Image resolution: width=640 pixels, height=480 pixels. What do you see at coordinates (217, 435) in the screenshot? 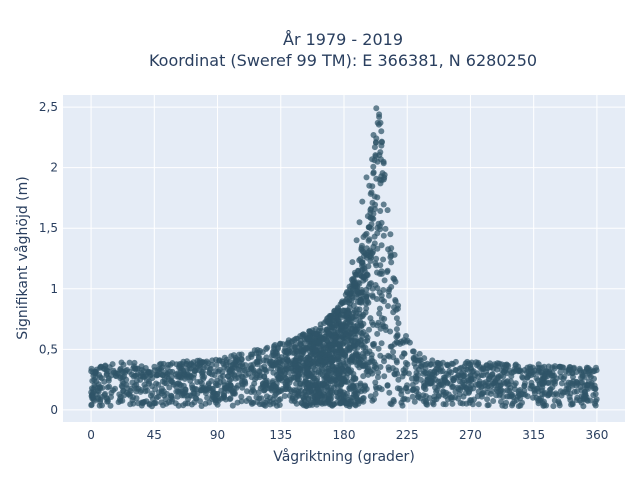
I see `x-tick-label: 90` at bounding box center [217, 435].